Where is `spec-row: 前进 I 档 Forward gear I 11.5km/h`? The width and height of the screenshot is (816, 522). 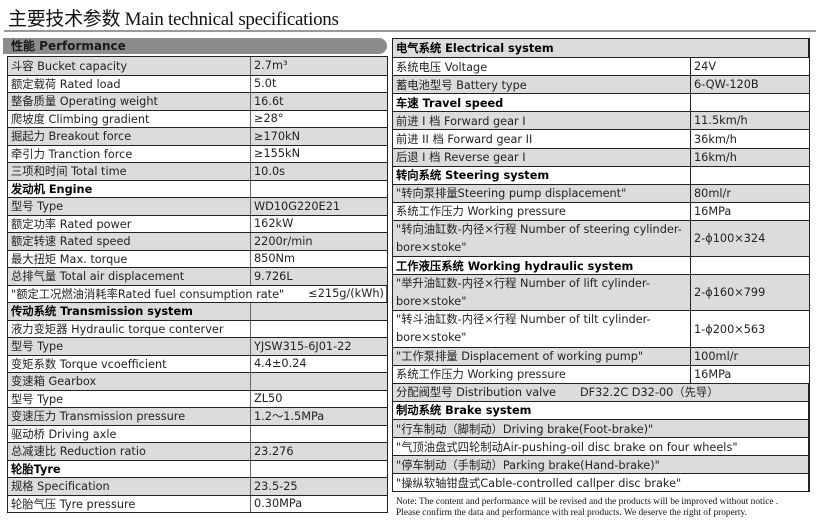 spec-row: 前进 I 档 Forward gear I 11.5km/h is located at coordinates (601, 120).